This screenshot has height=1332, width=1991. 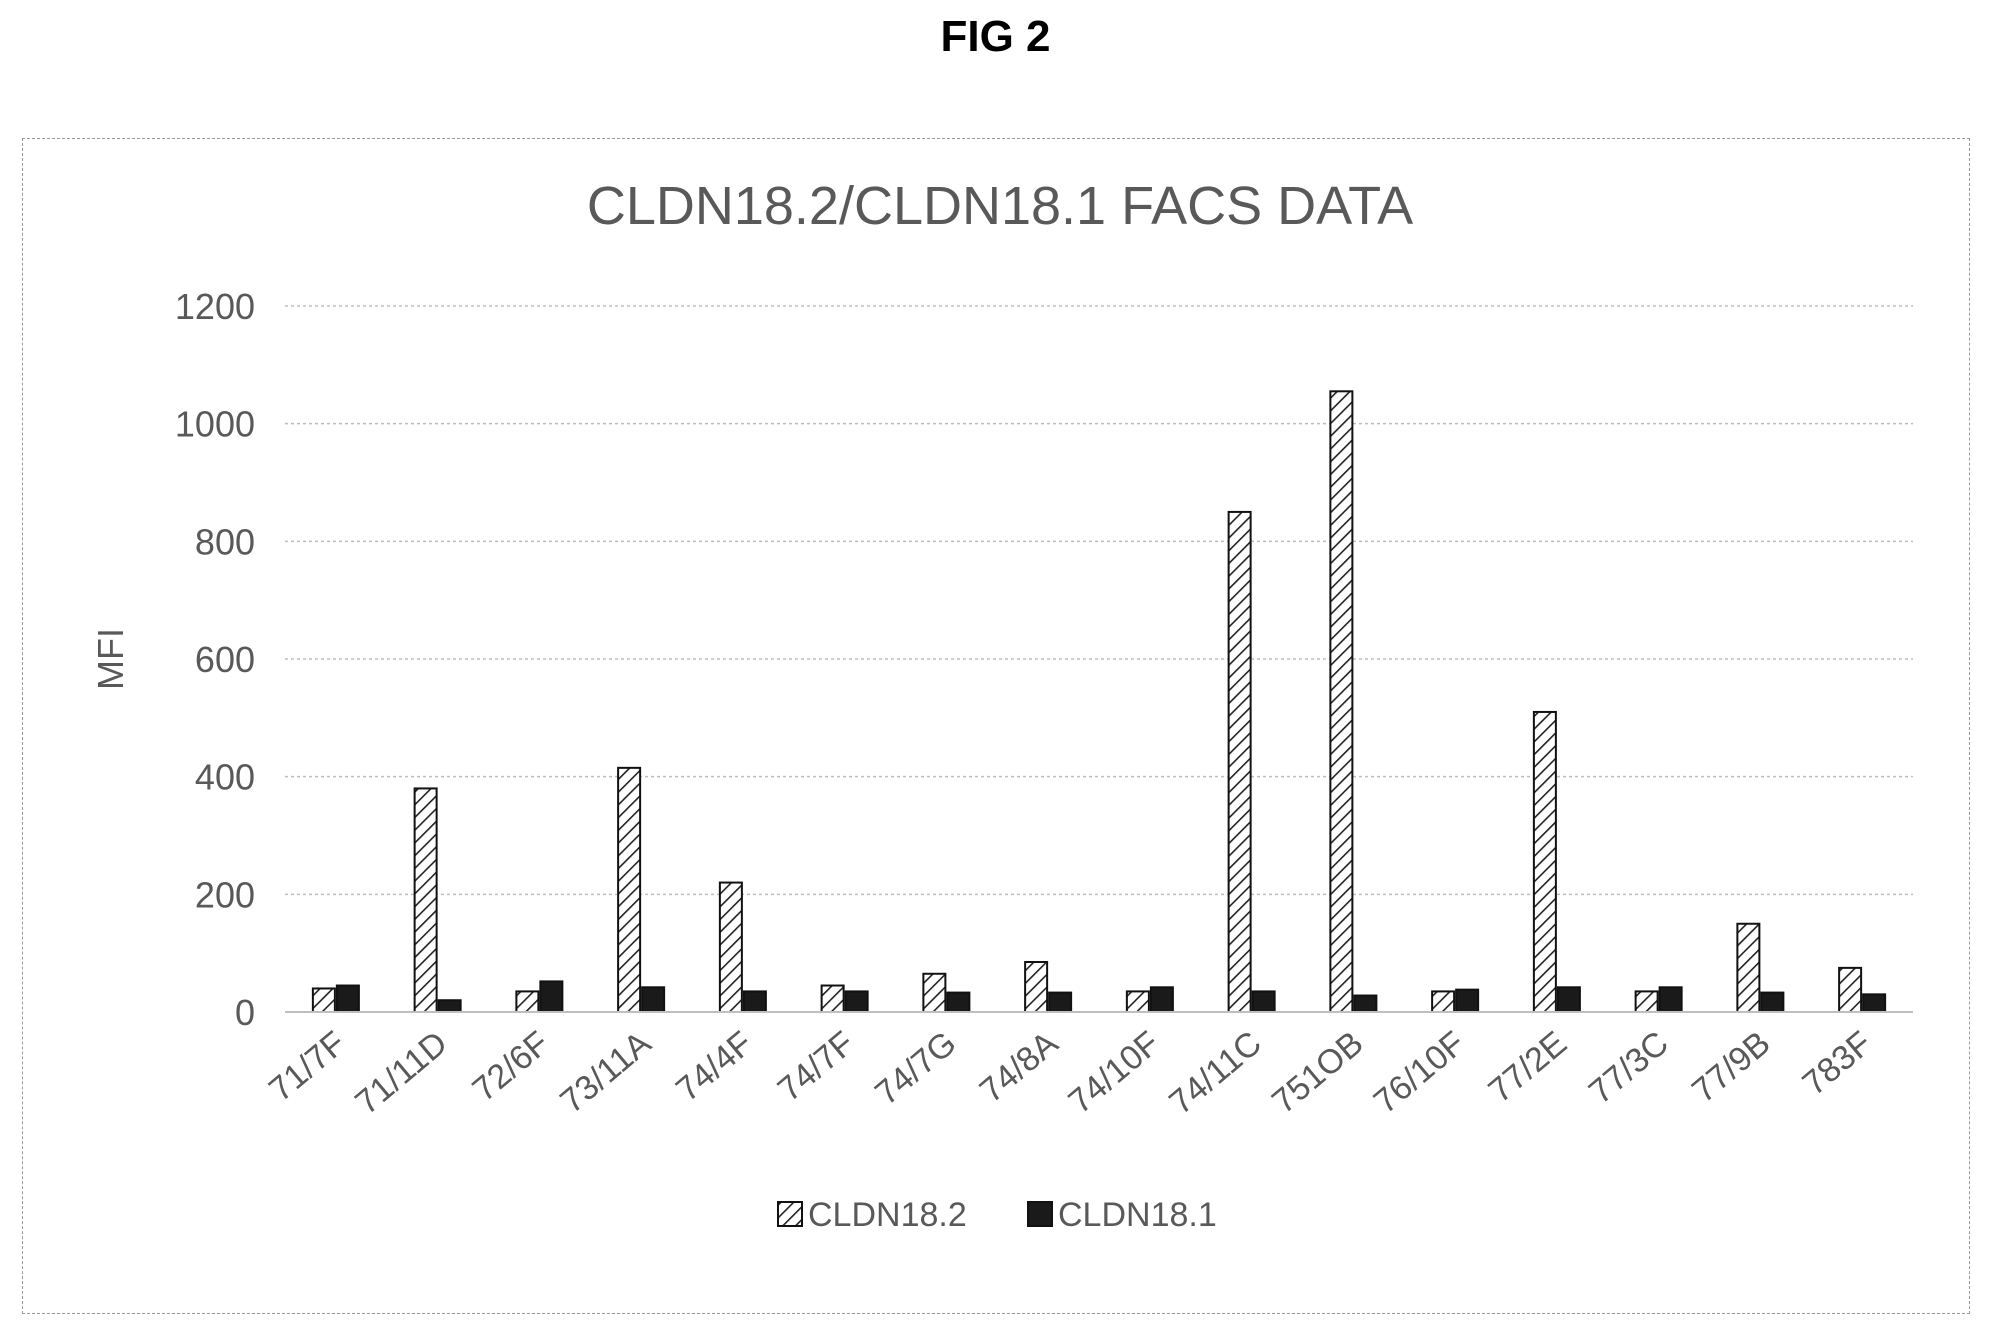 What do you see at coordinates (1000, 206) in the screenshot?
I see `chart-title: CLDN18.2/CLDN18.1 FACS DATA` at bounding box center [1000, 206].